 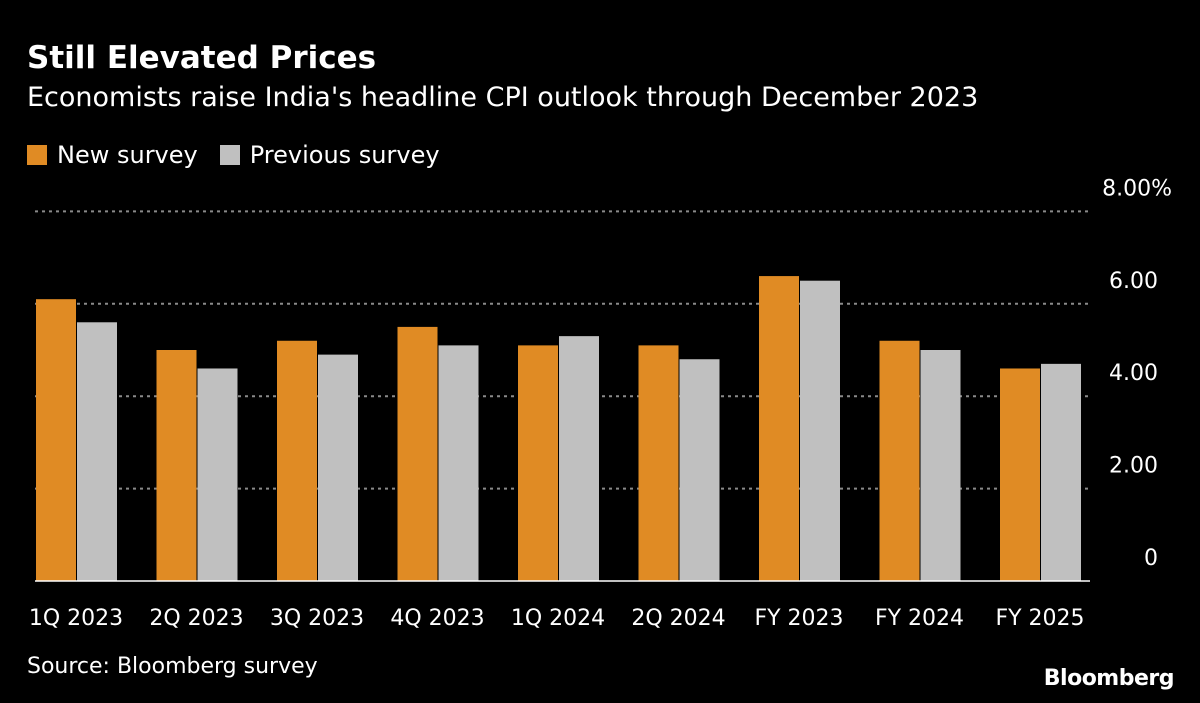 I want to click on y-tick-label: 4.00, so click(x=1133, y=373).